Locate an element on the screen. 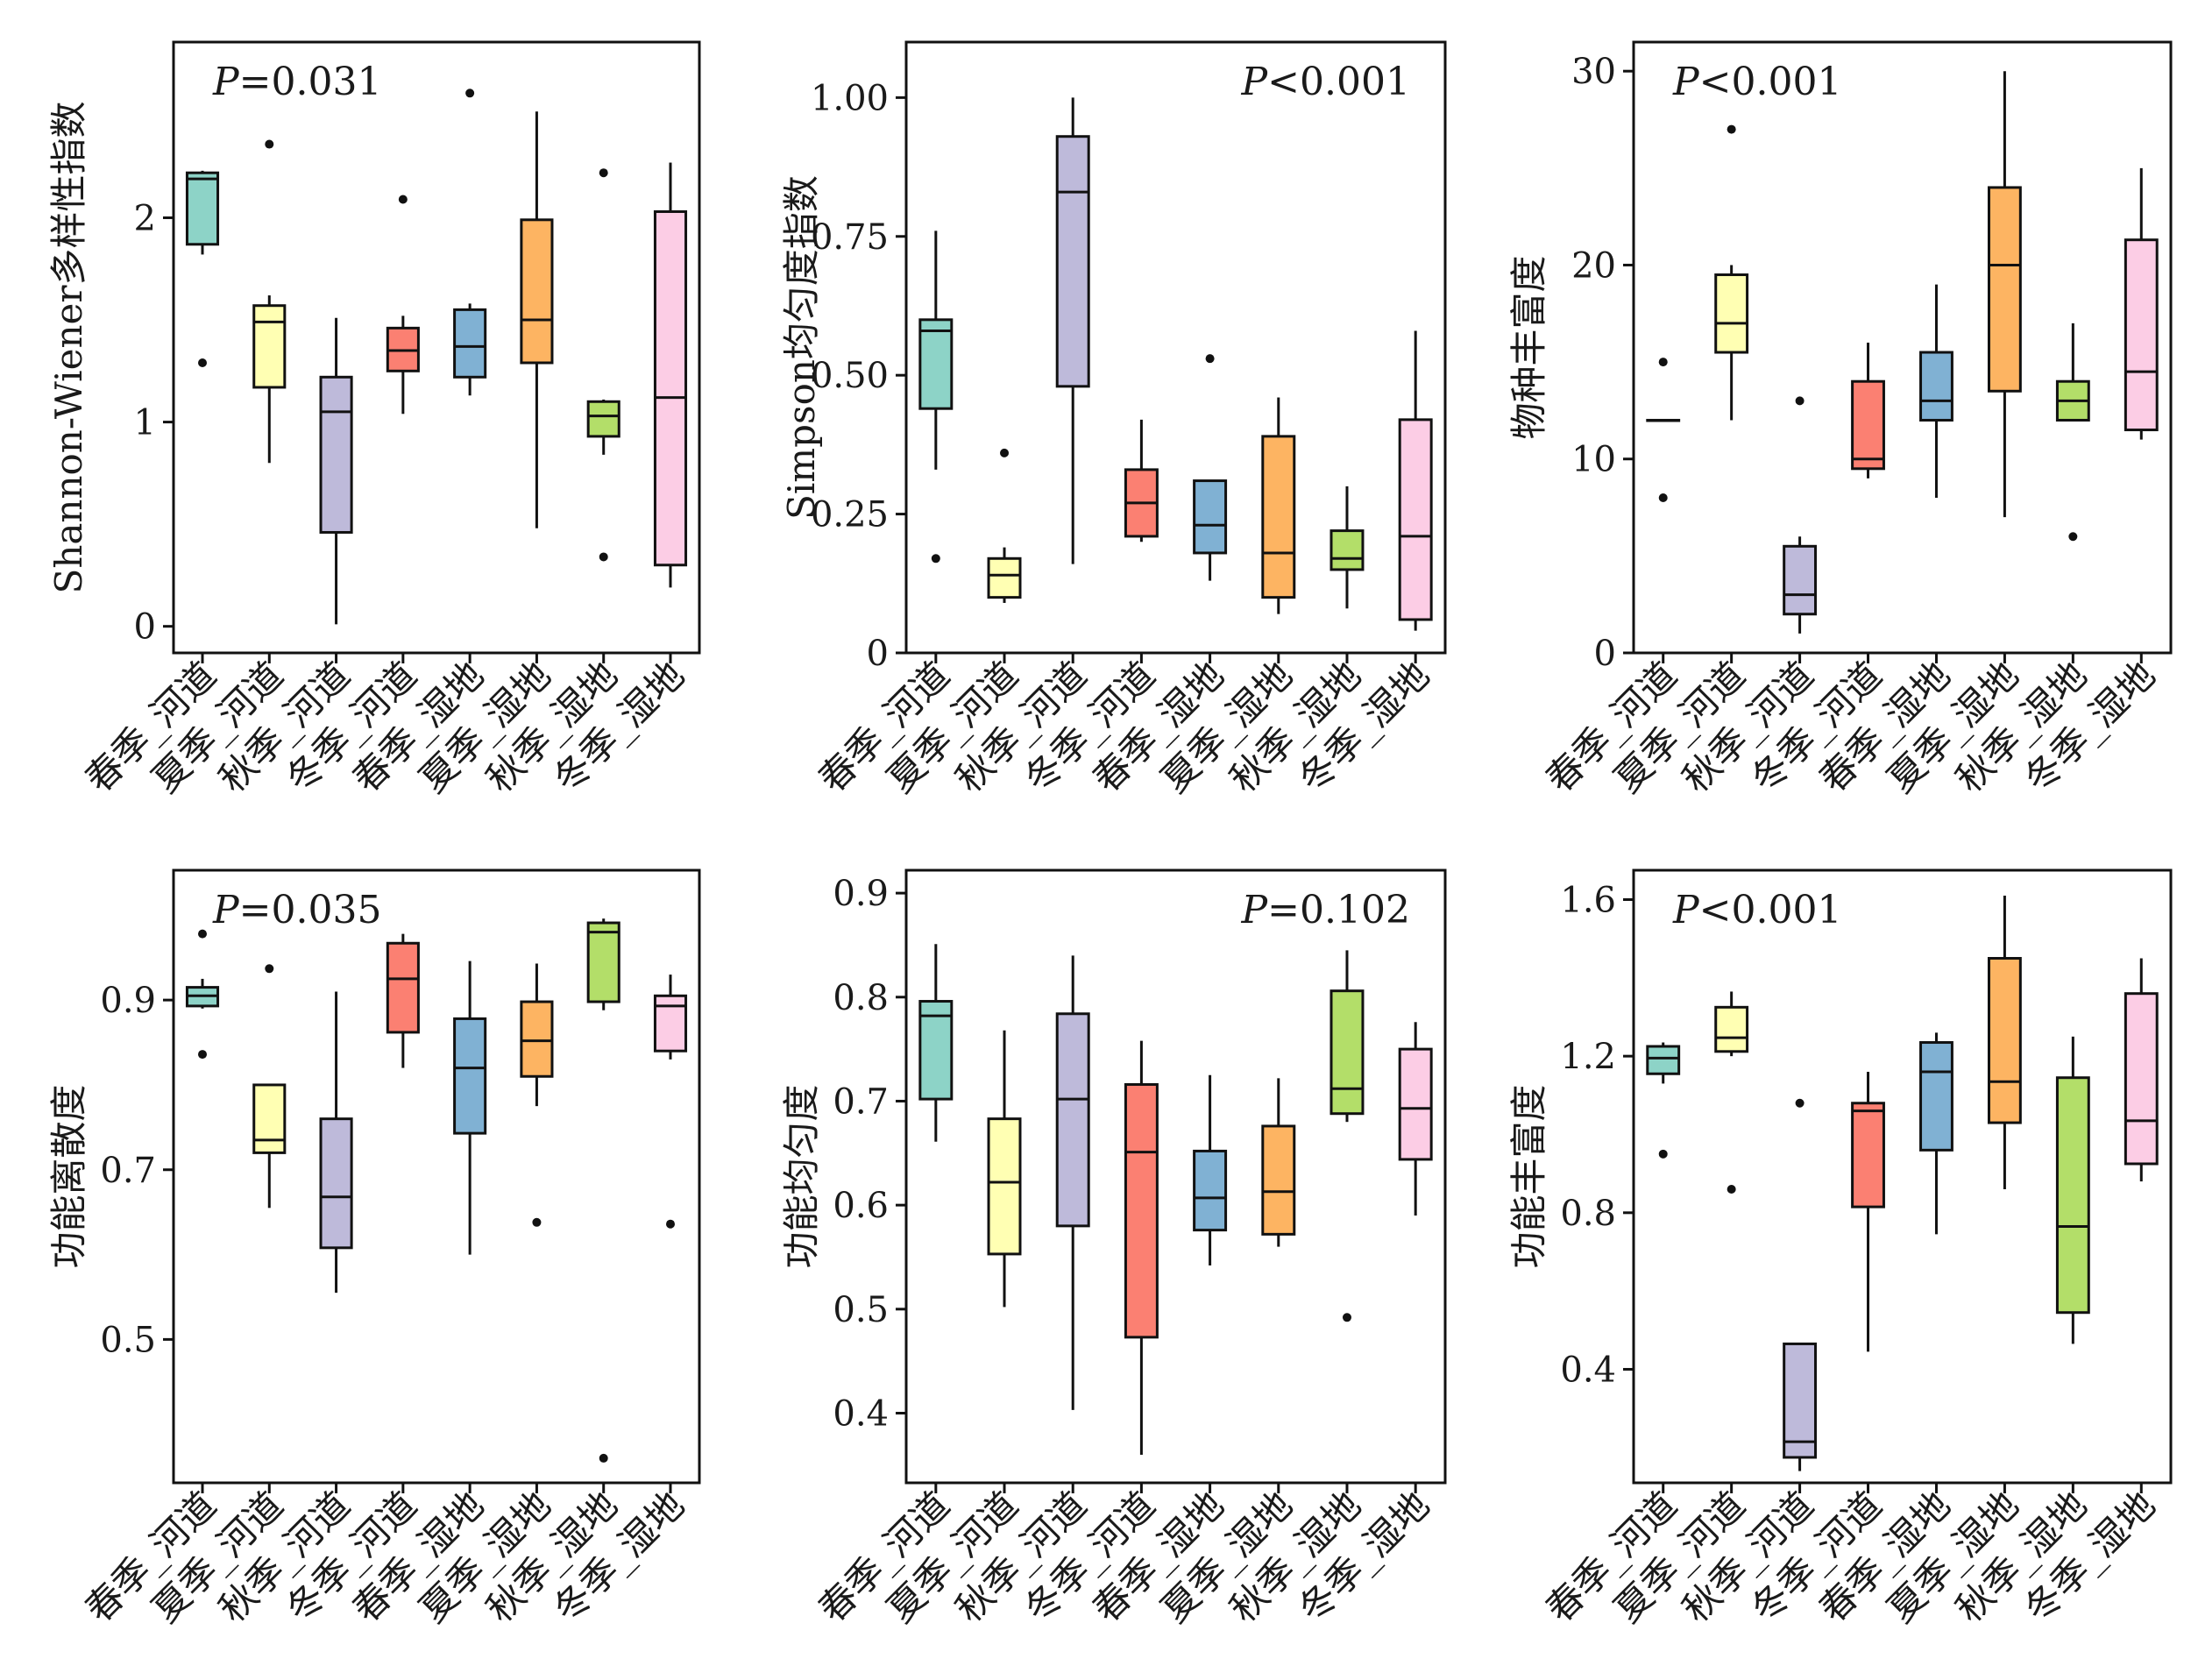  y-axis-label: Shannon-Wiener多样性指数 is located at coordinates (68, 348).